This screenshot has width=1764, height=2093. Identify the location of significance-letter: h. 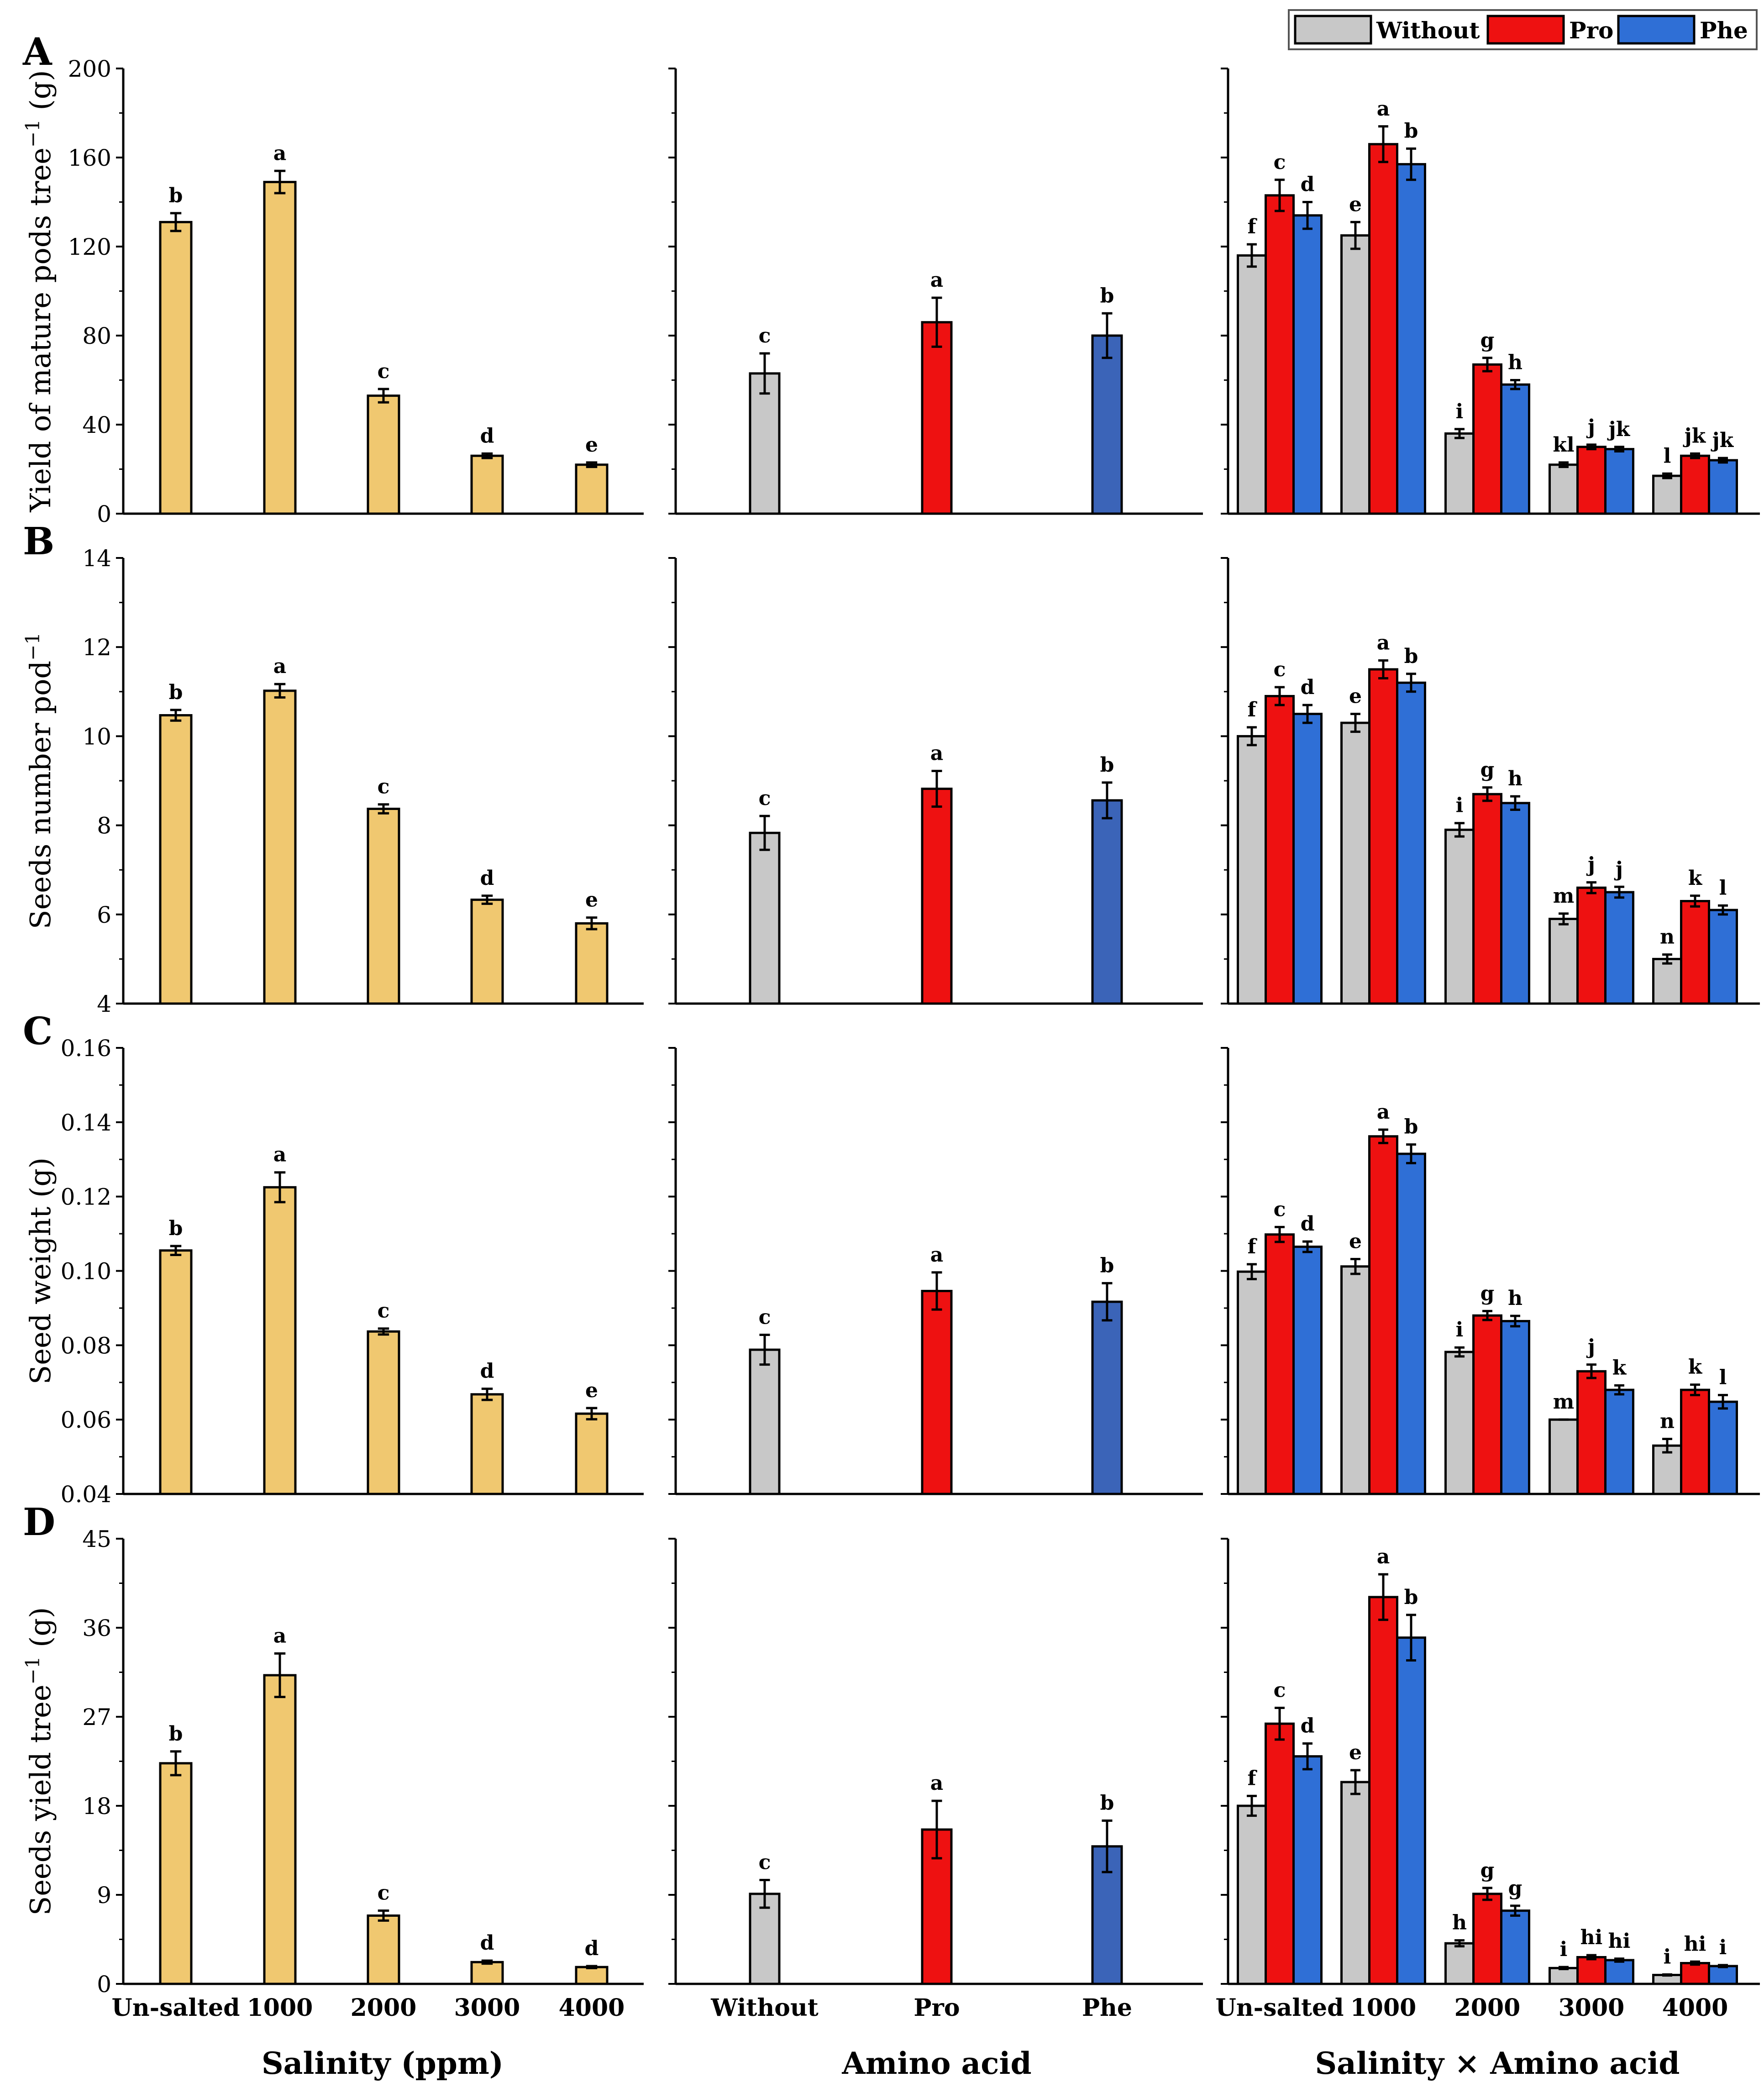
(1460, 1923).